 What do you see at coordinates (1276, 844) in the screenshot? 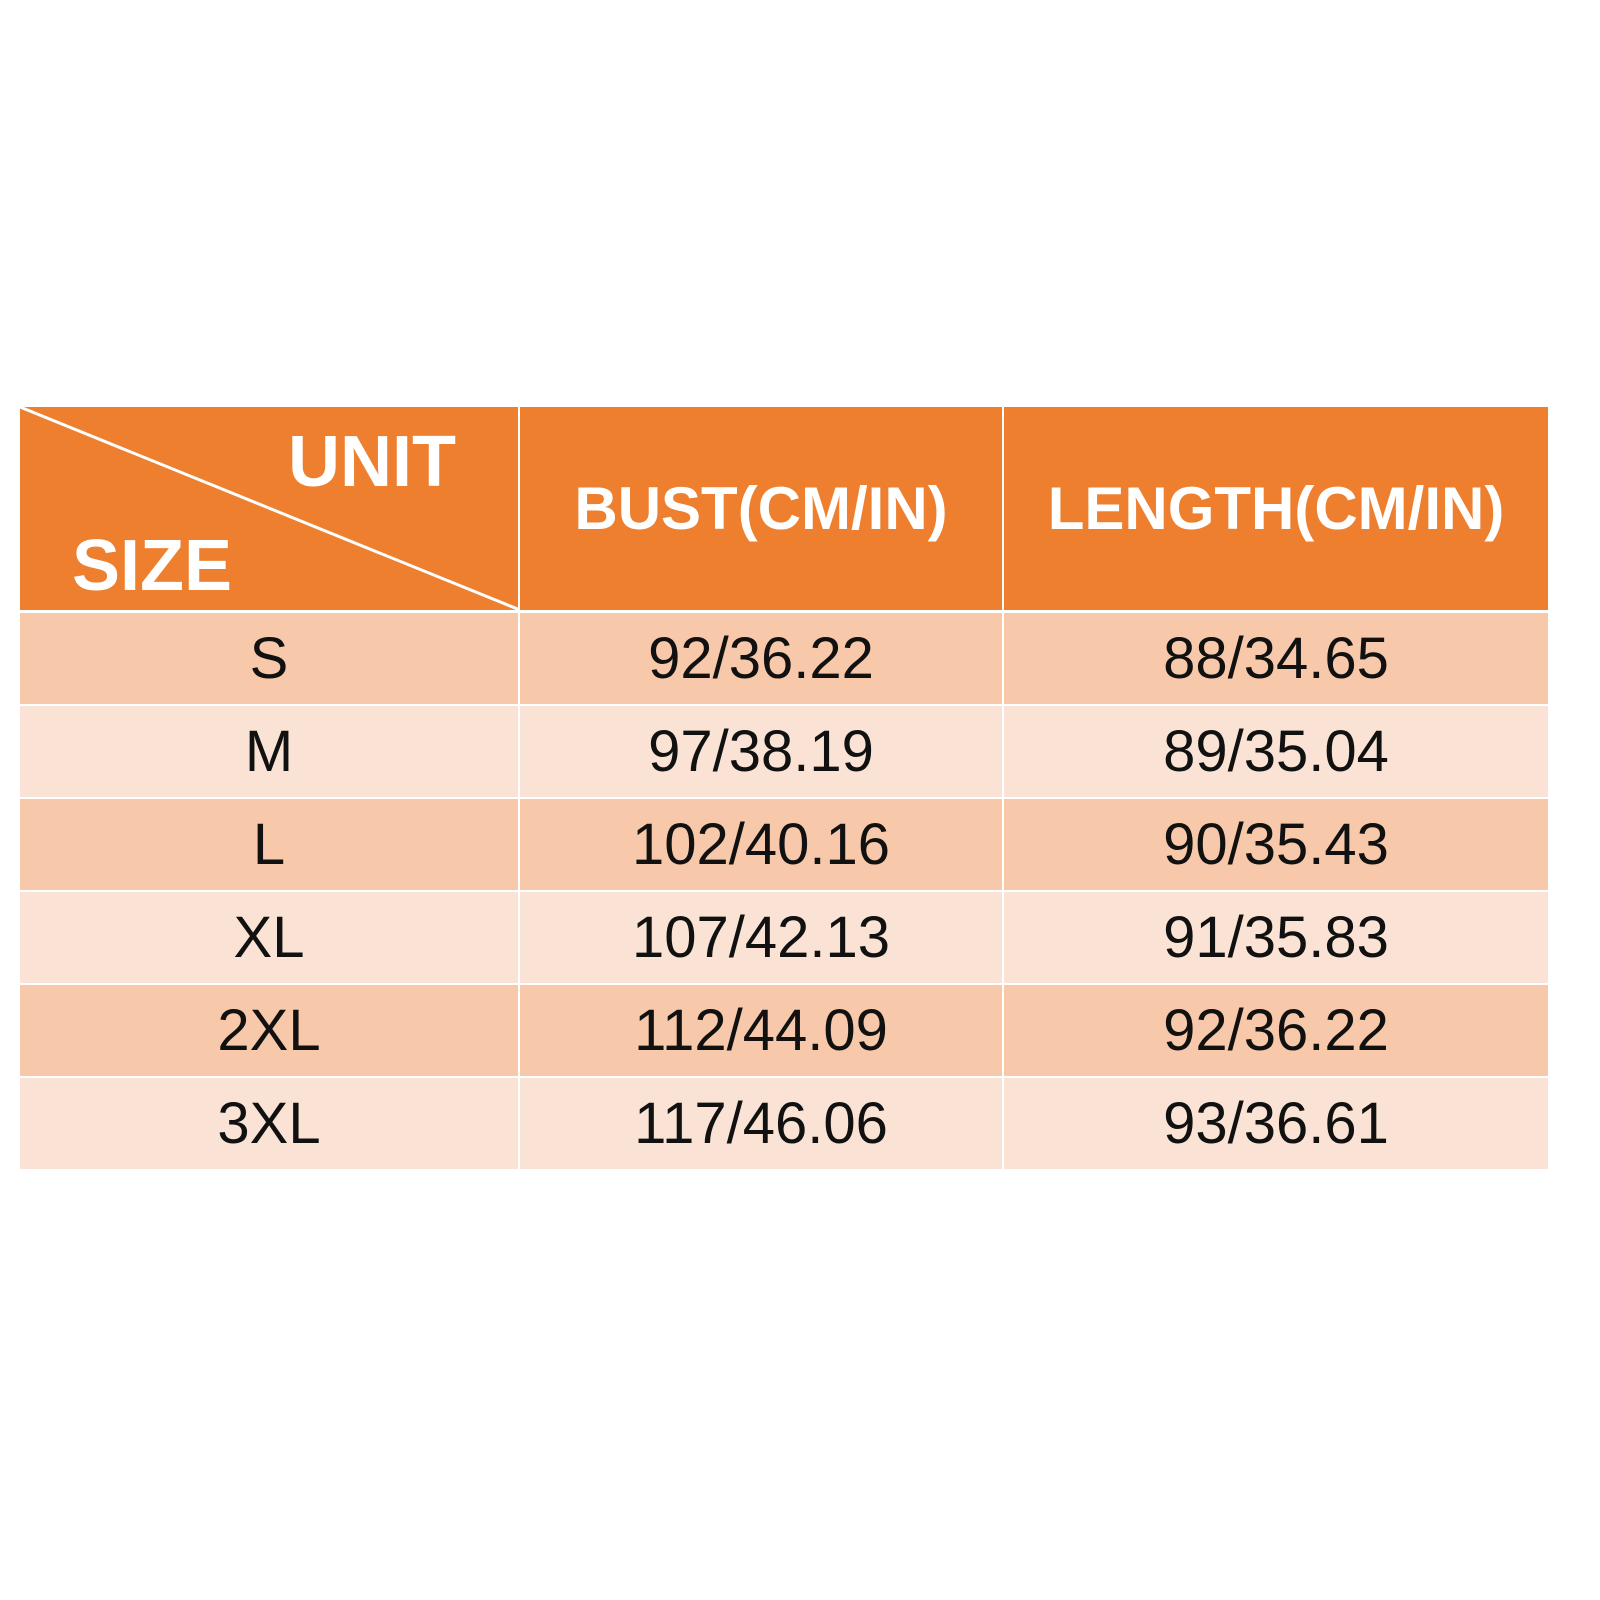
I see `length-cell: 90/35.43` at bounding box center [1276, 844].